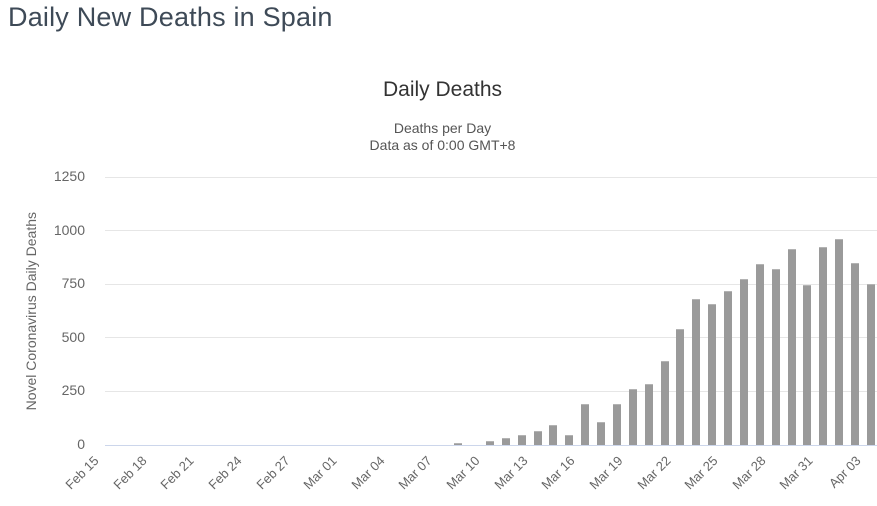 The height and width of the screenshot is (506, 877). Describe the element at coordinates (491, 445) in the screenshot. I see `x-axis-line` at that location.